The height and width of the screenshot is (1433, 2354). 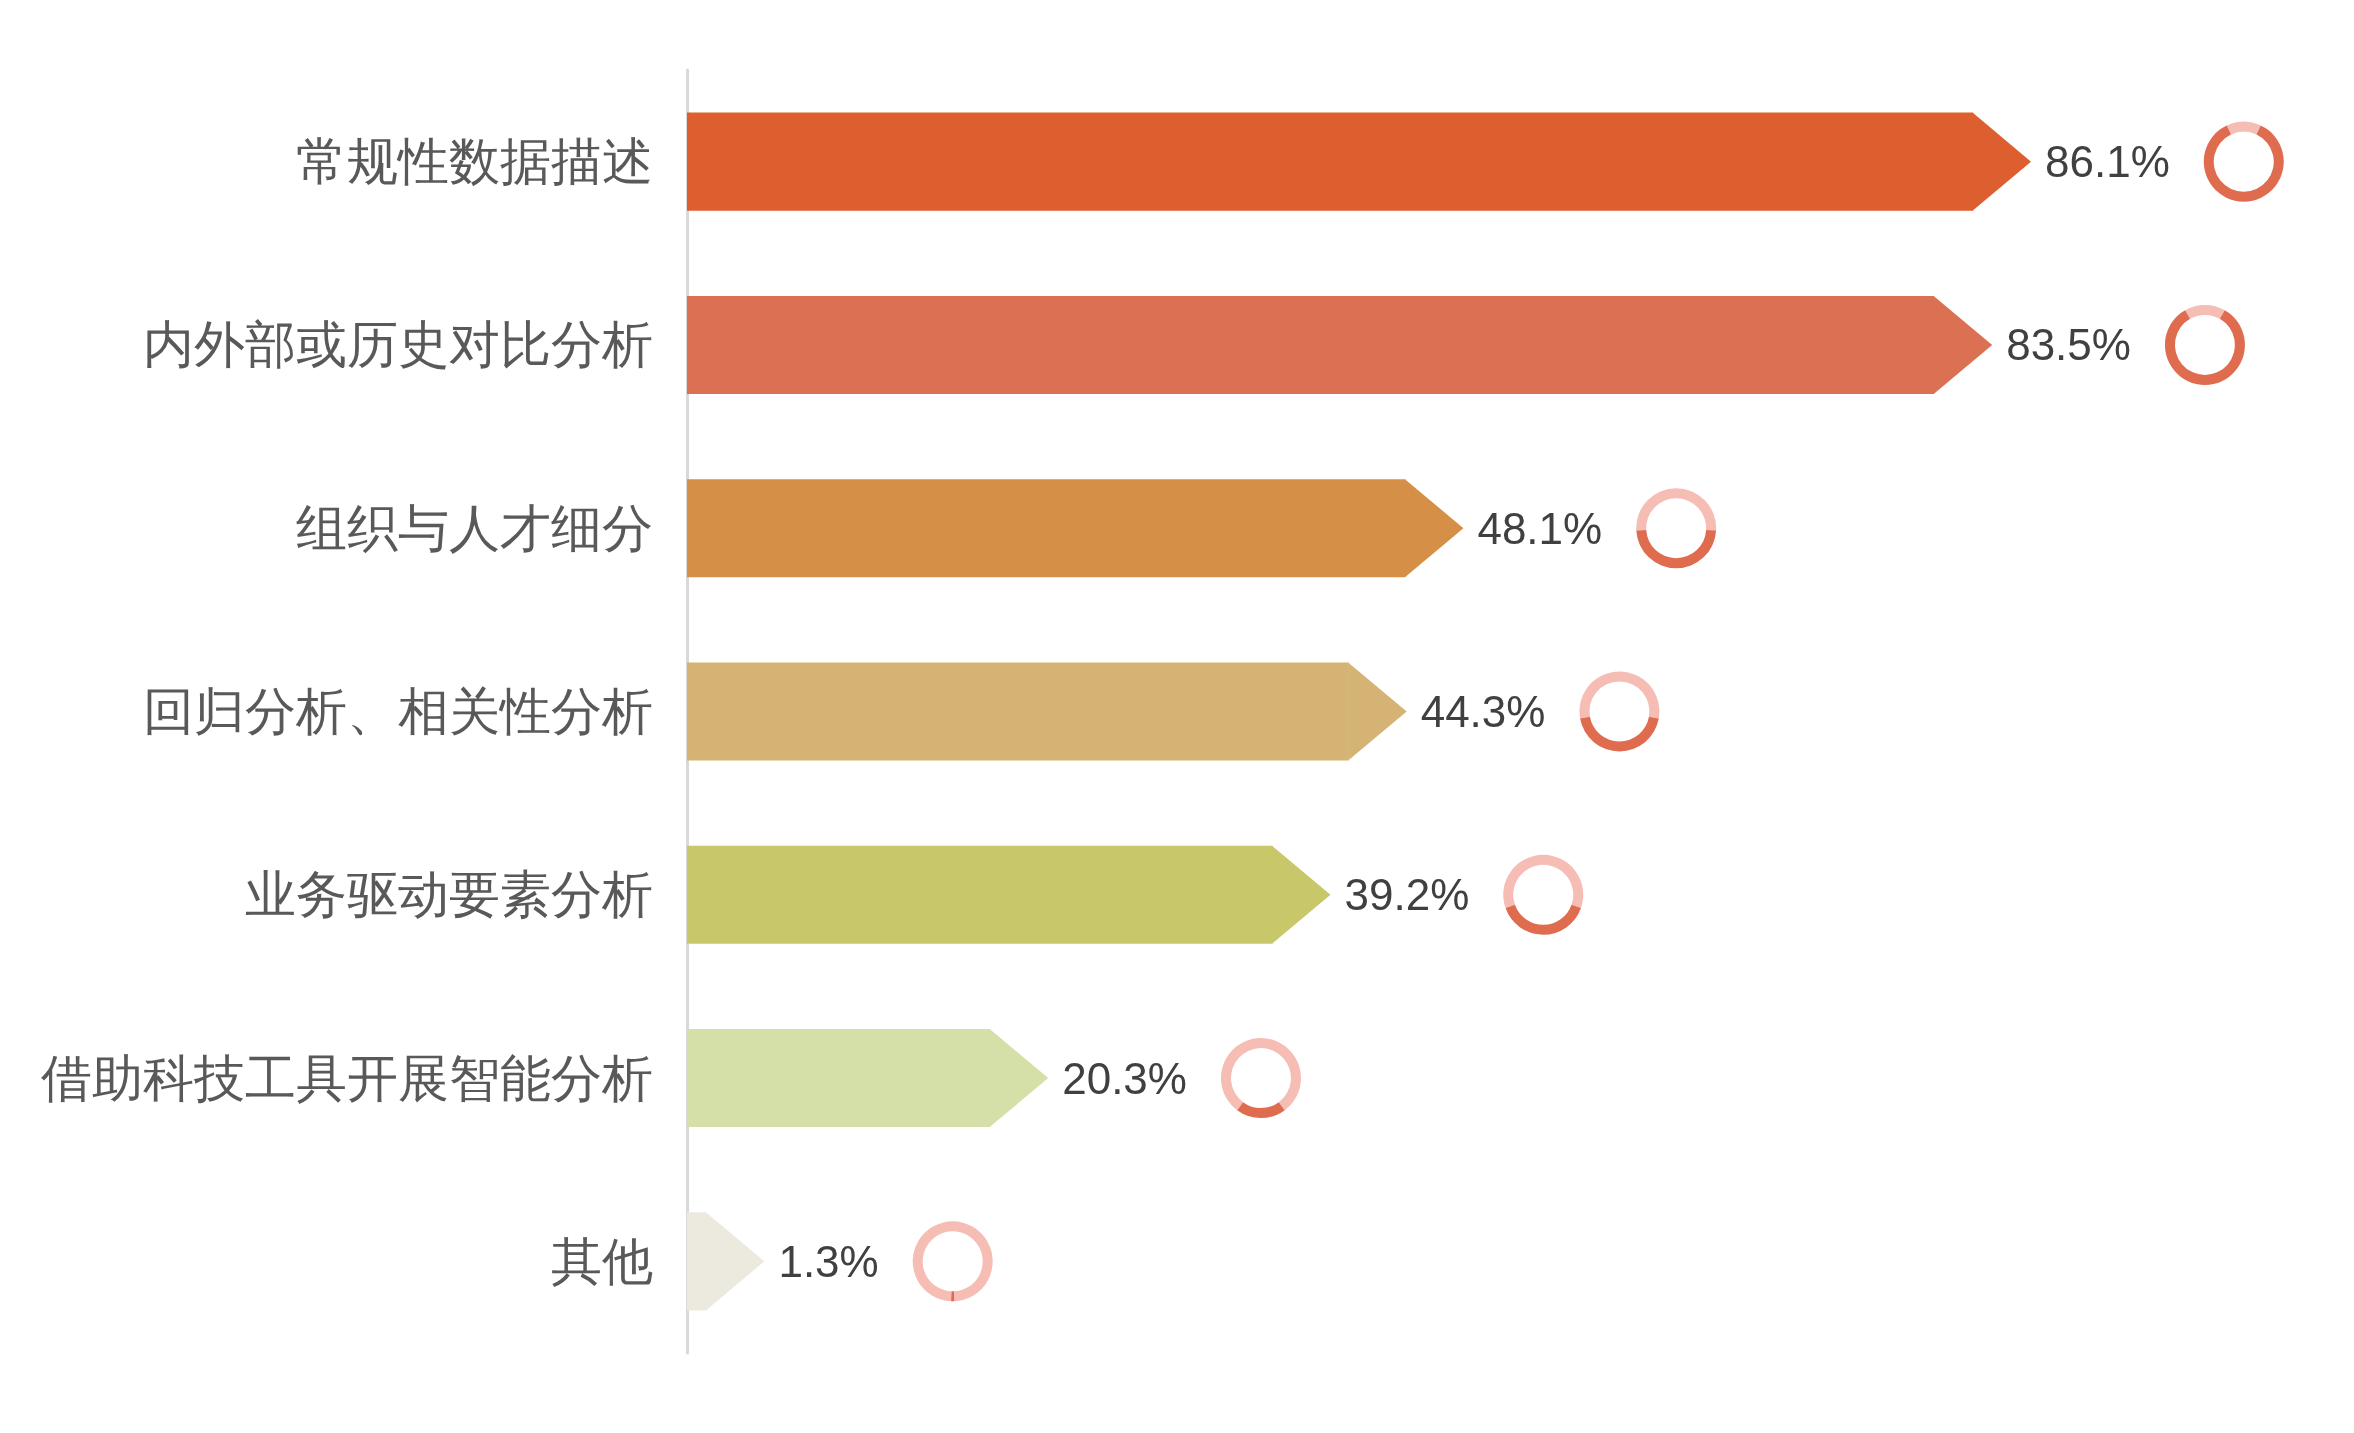 I want to click on y-tick-label: 其他, so click(x=602, y=1261).